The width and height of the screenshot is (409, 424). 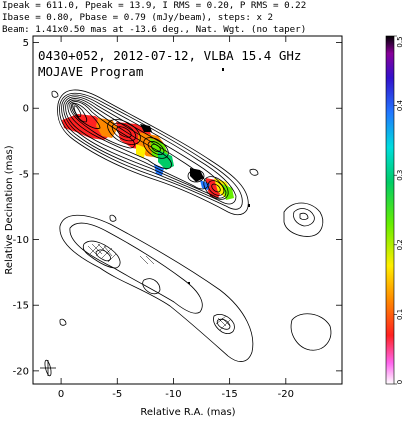 What do you see at coordinates (26, 109) in the screenshot?
I see `y-tick-label: 0` at bounding box center [26, 109].